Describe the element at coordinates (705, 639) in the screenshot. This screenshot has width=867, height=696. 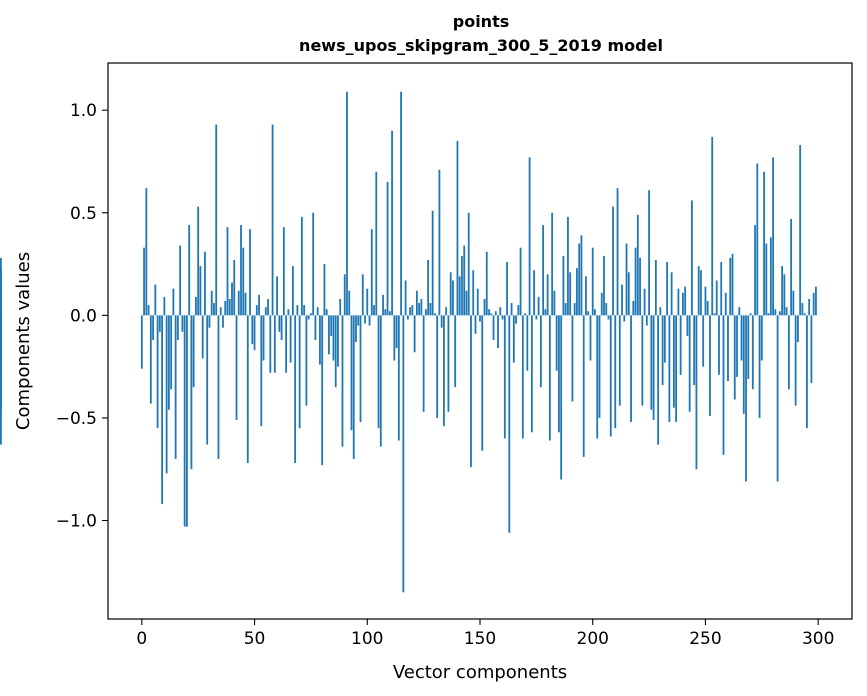
I see `x-tick-label: 250` at that location.